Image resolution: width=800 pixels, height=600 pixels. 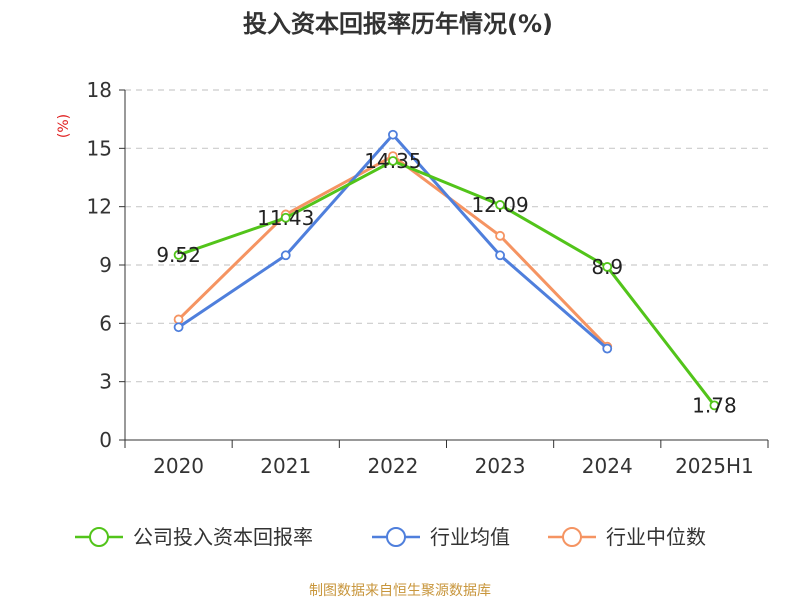 I want to click on source-note: 制图数据来自恒生聚源数据库, so click(x=400, y=591).